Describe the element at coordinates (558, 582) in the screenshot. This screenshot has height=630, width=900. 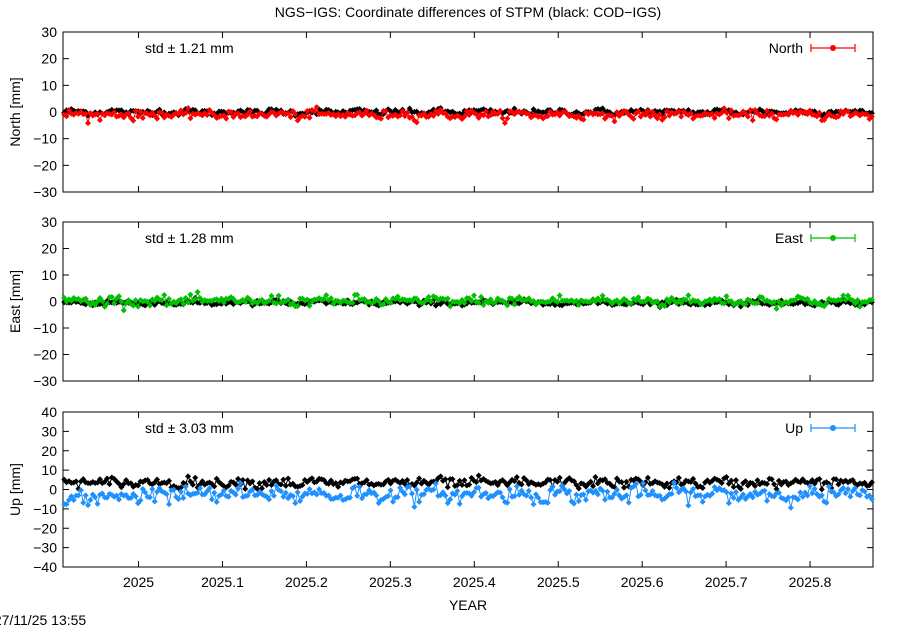
I see `x-tick-label: 2025.5` at that location.